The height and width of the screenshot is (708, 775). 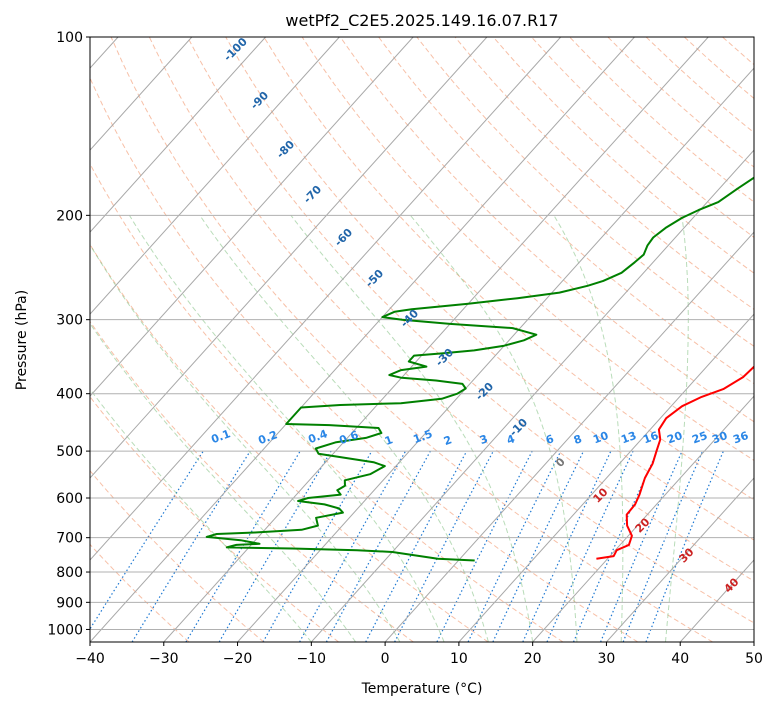 What do you see at coordinates (69, 452) in the screenshot?
I see `y-tick-label: 500` at bounding box center [69, 452].